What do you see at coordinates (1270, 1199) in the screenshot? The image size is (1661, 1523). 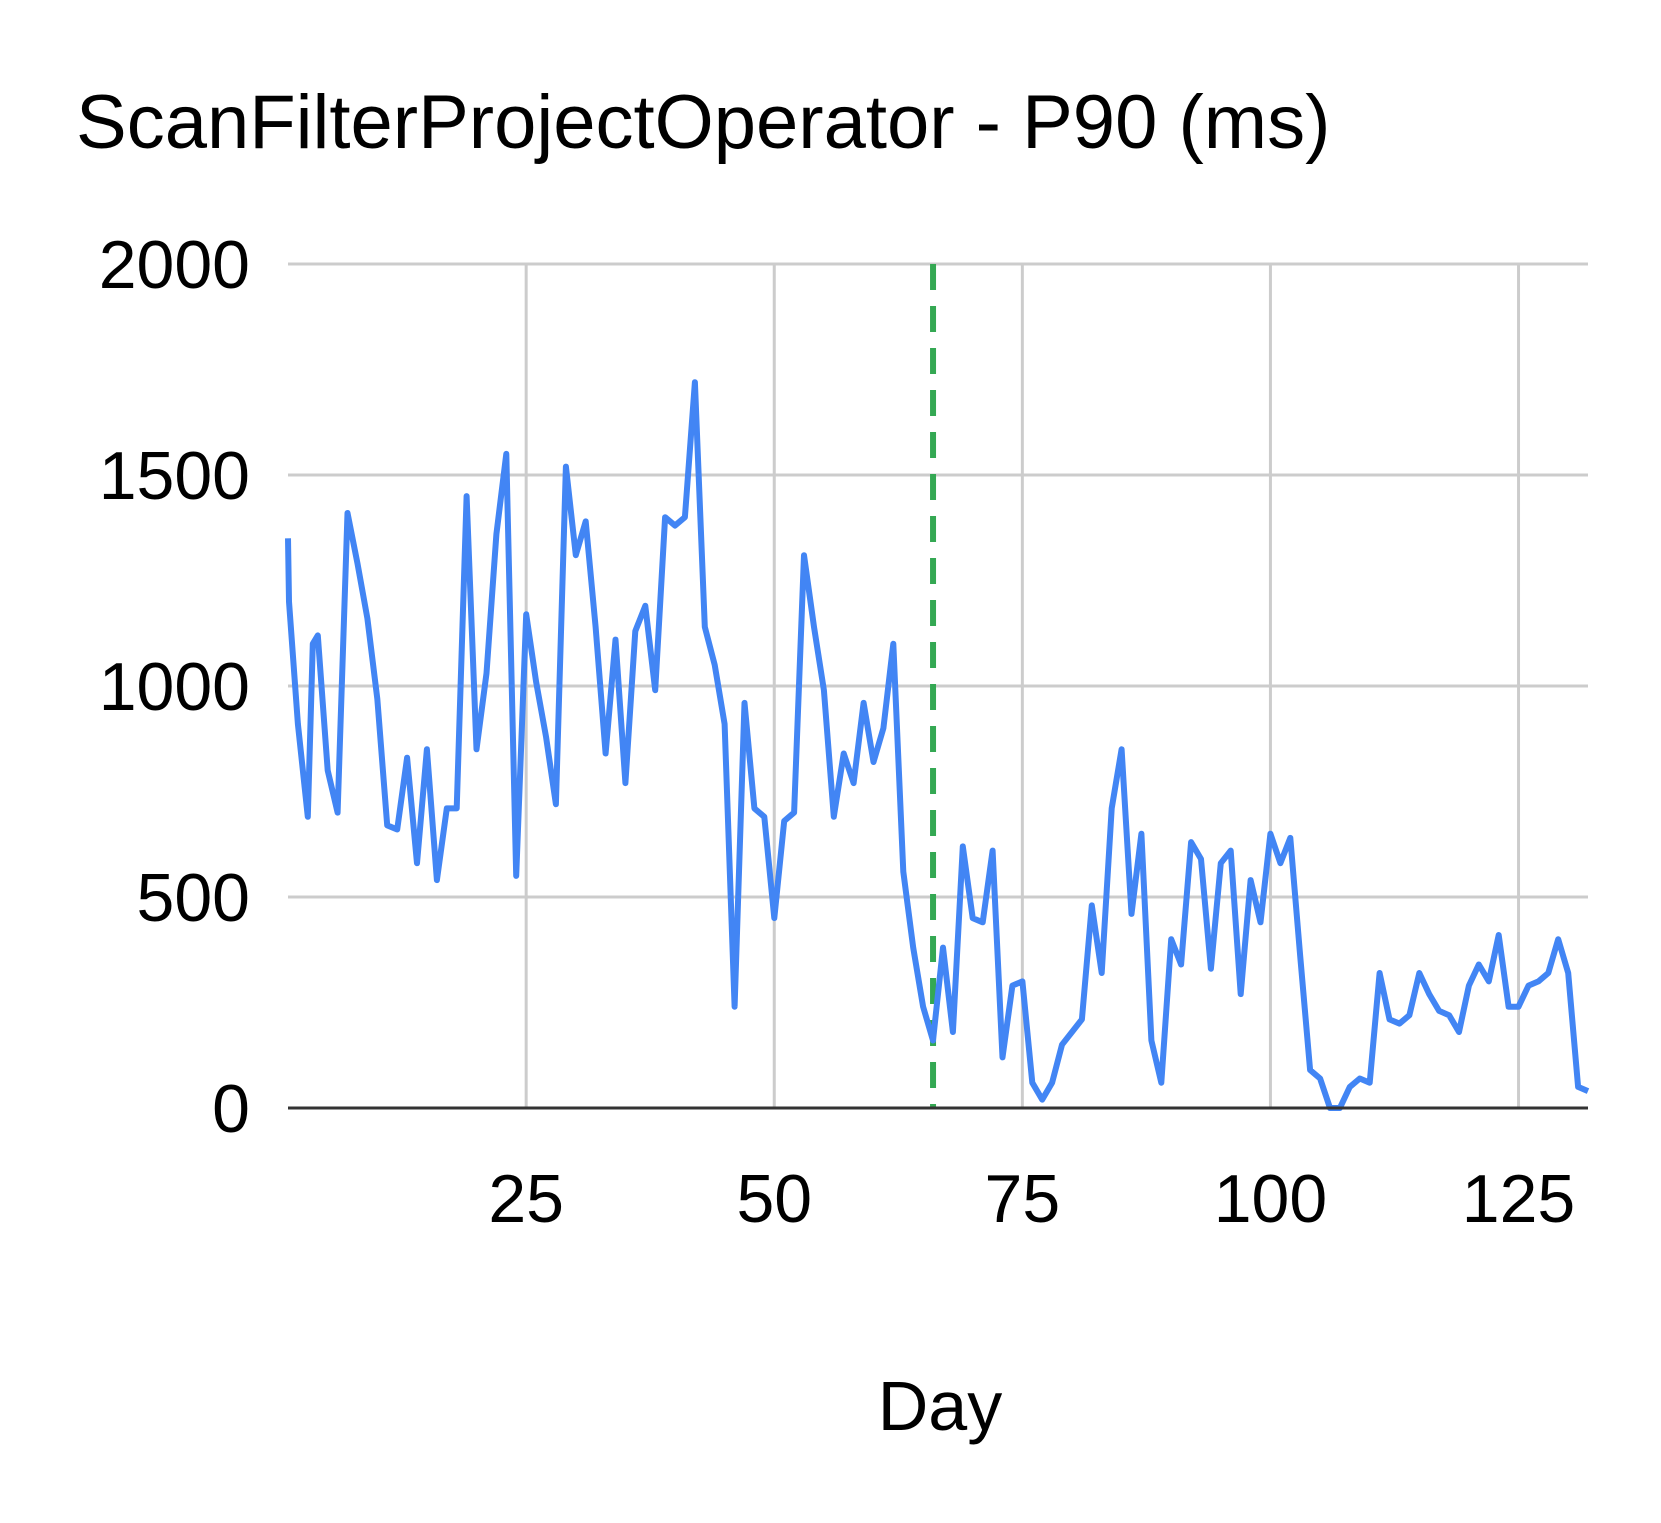 I see `x-tick-label: 100` at bounding box center [1270, 1199].